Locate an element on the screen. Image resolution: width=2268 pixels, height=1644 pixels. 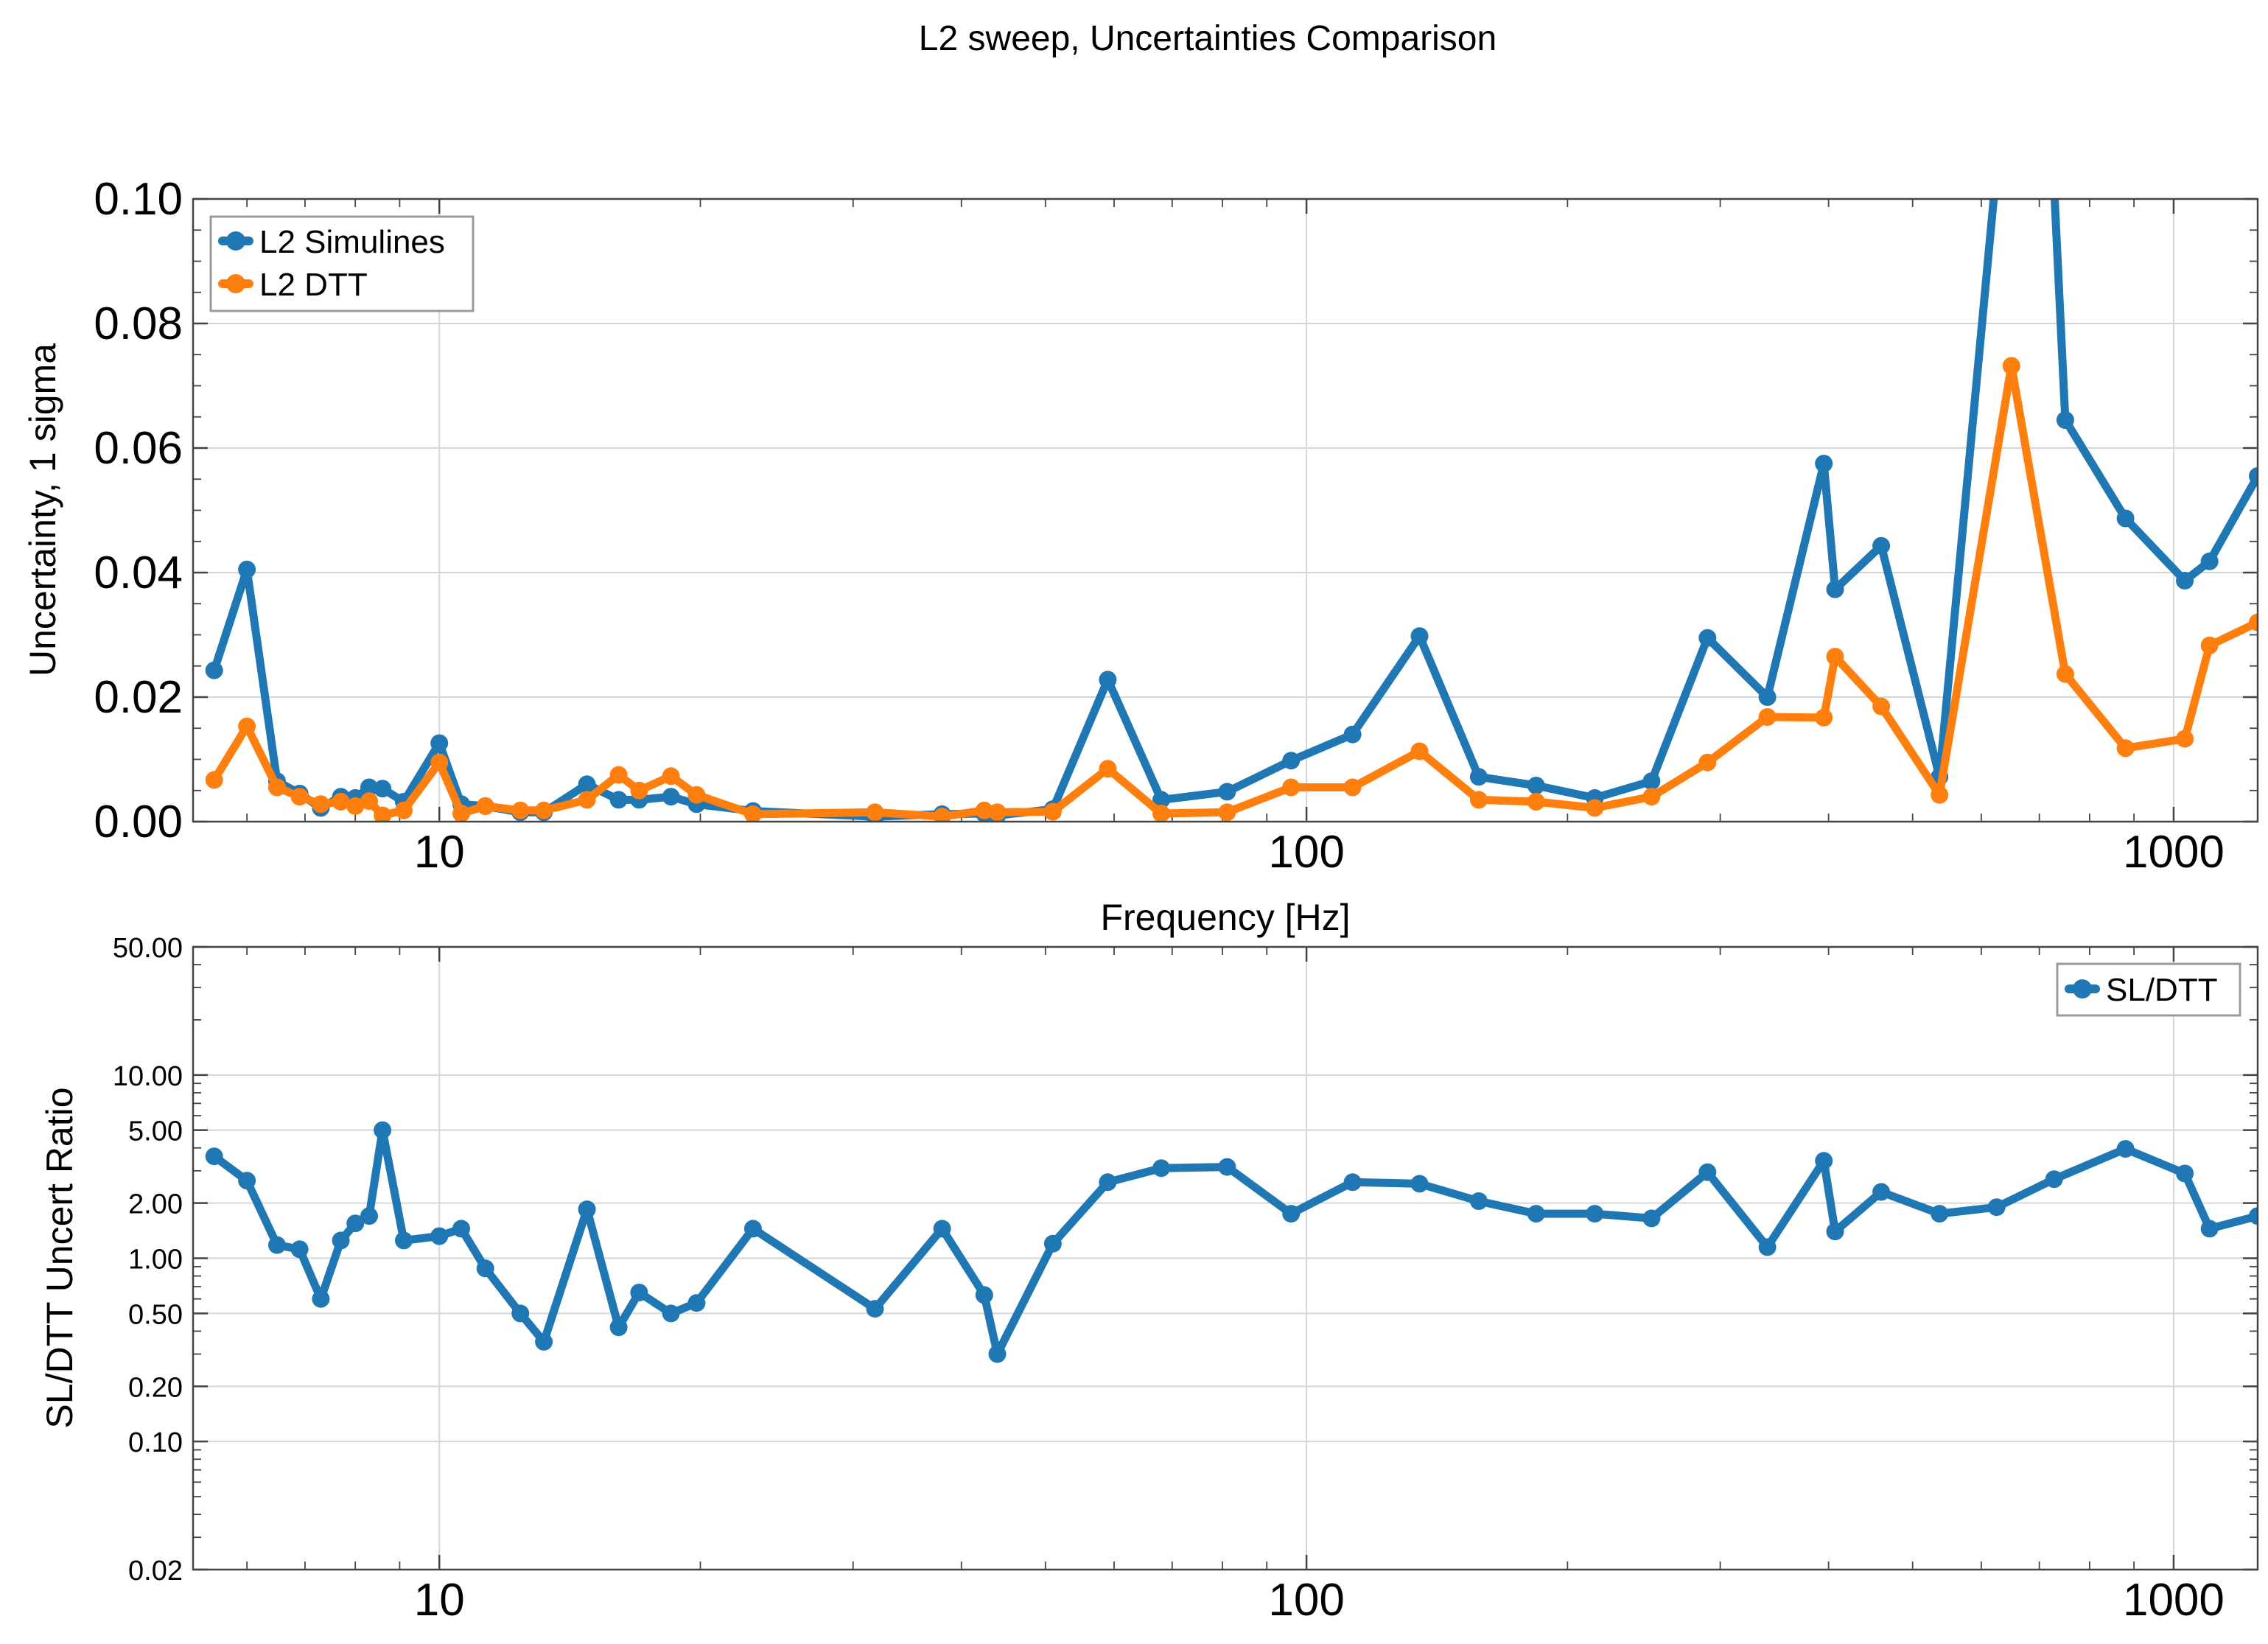
legend-dtt-label: L2 DTT is located at coordinates (313, 285).